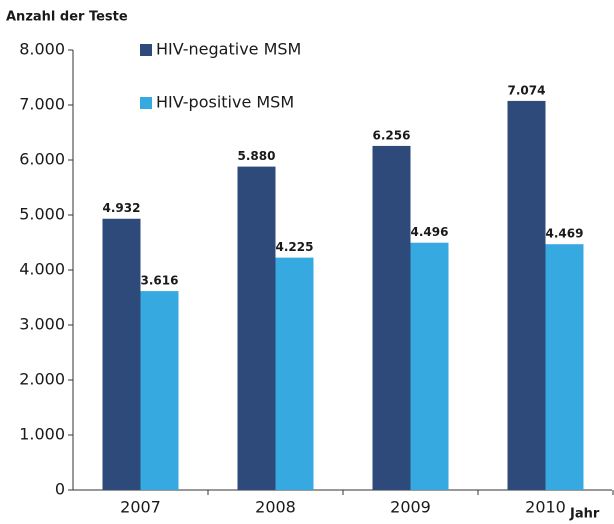  I want to click on y-tick-label: 0, so click(60, 489).